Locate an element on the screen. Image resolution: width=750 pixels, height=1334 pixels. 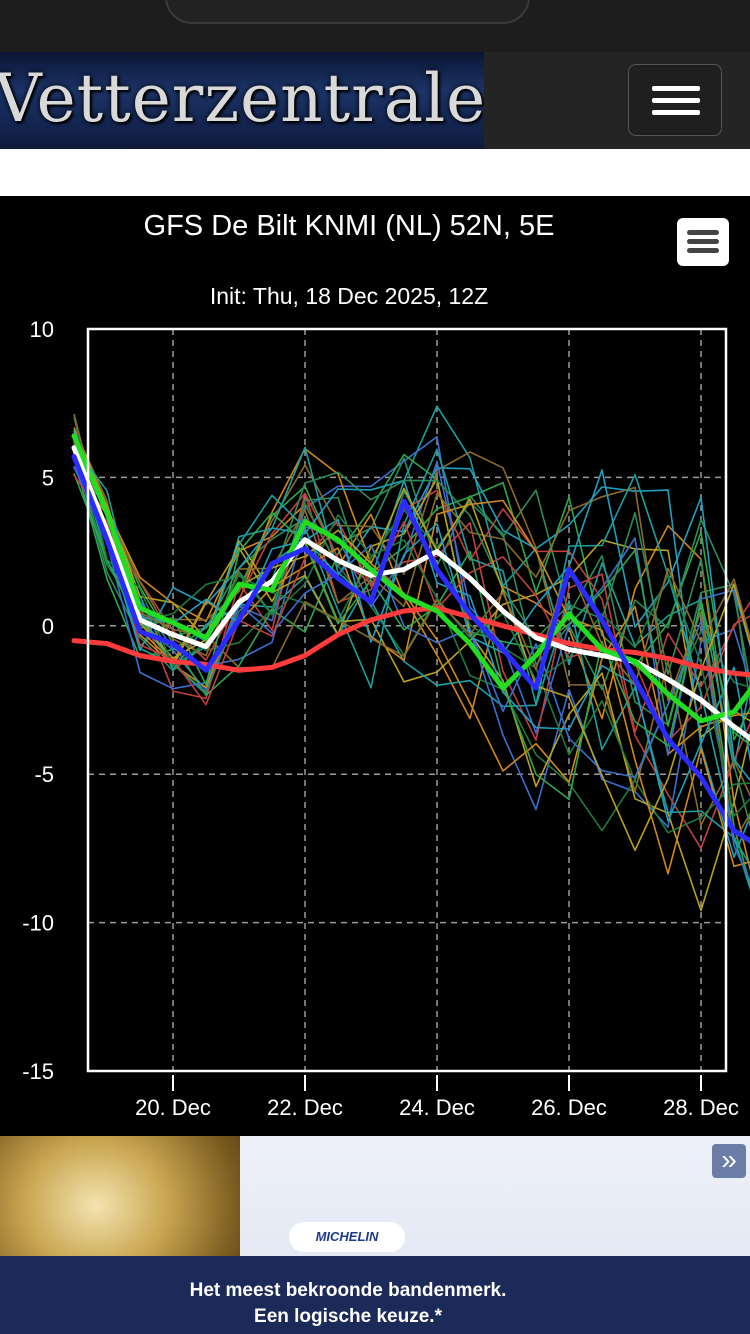
ad-headline: Het meest bekroonde bandenmerk. is located at coordinates (348, 1290).